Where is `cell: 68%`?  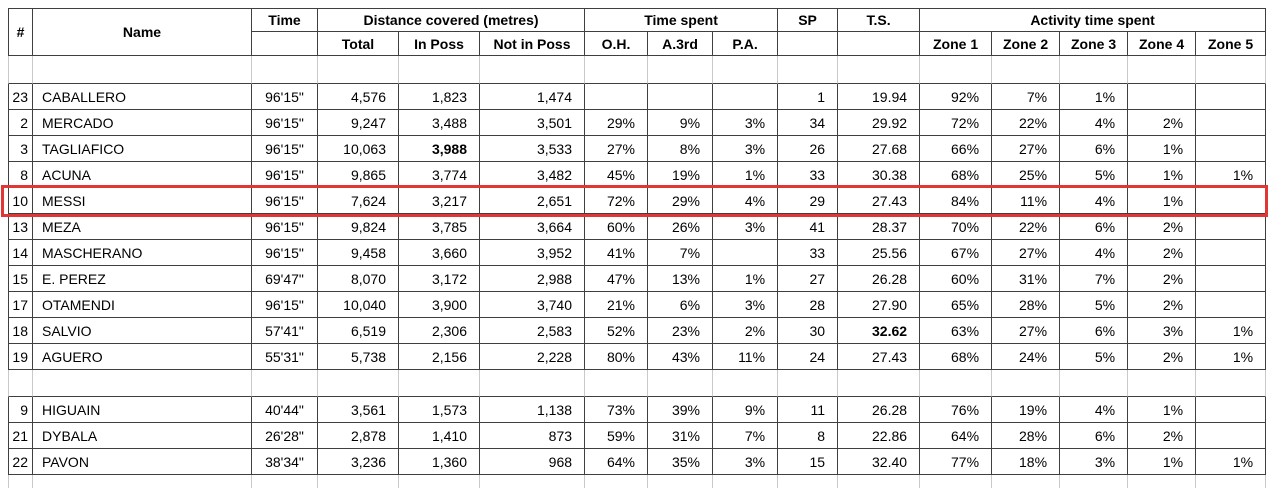 cell: 68% is located at coordinates (956, 175).